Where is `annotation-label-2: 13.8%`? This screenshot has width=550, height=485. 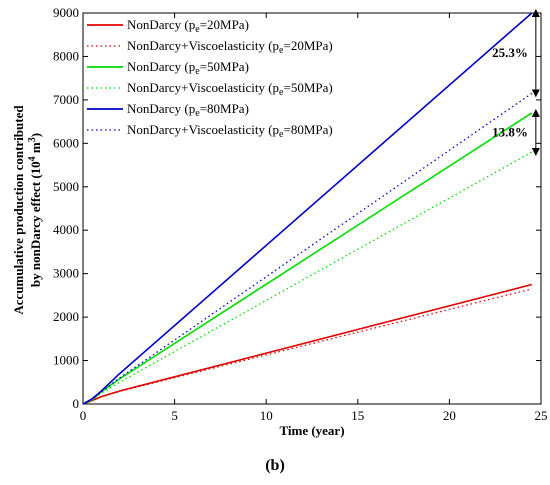
annotation-label-2: 13.8% is located at coordinates (510, 131).